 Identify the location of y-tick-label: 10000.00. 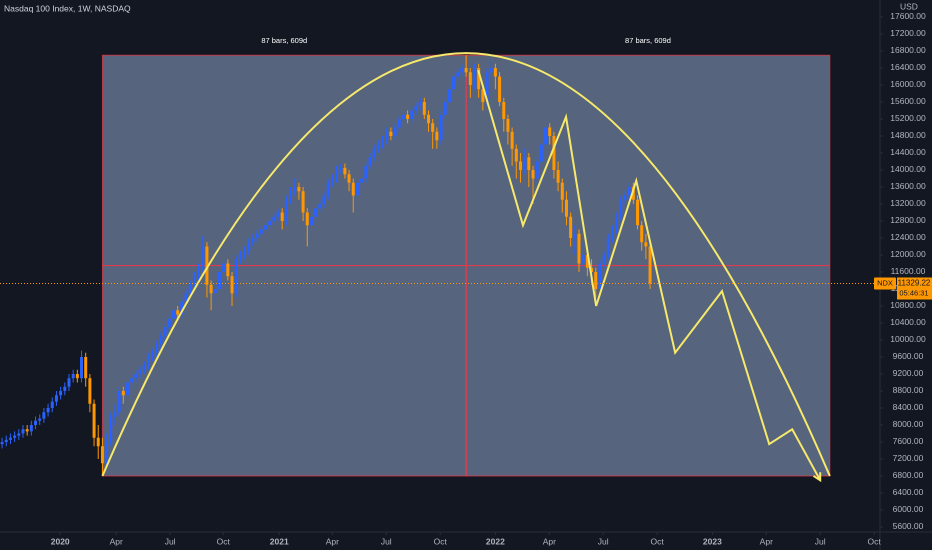
(908, 339).